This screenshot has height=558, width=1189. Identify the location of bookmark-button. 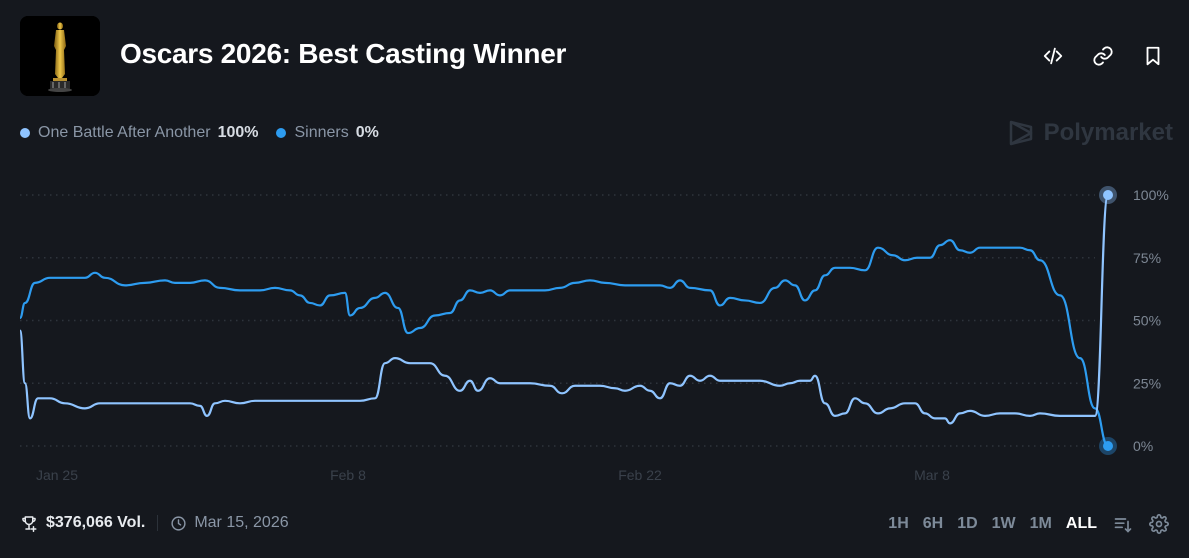
(1153, 56).